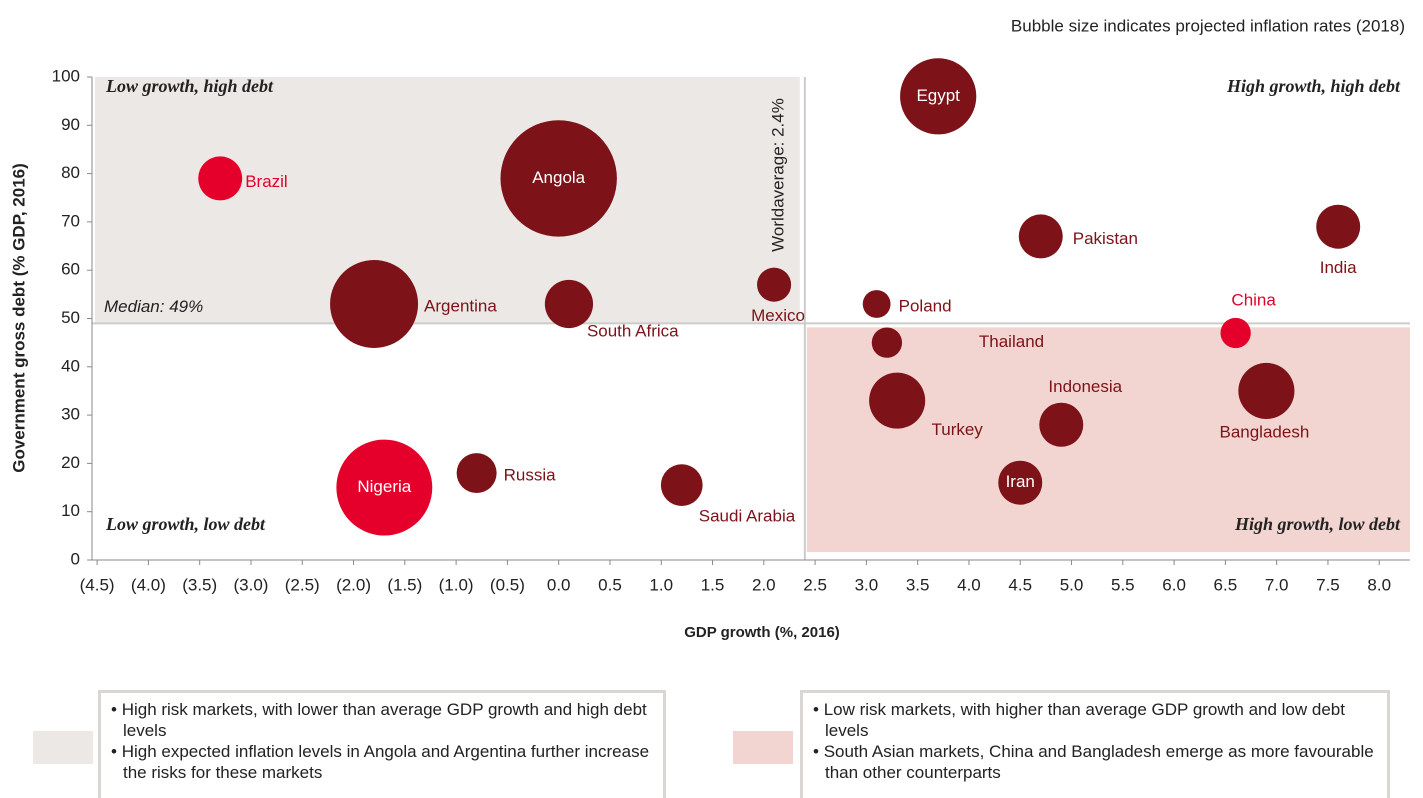  What do you see at coordinates (713, 584) in the screenshot?
I see `x-tick-label: 1.5` at bounding box center [713, 584].